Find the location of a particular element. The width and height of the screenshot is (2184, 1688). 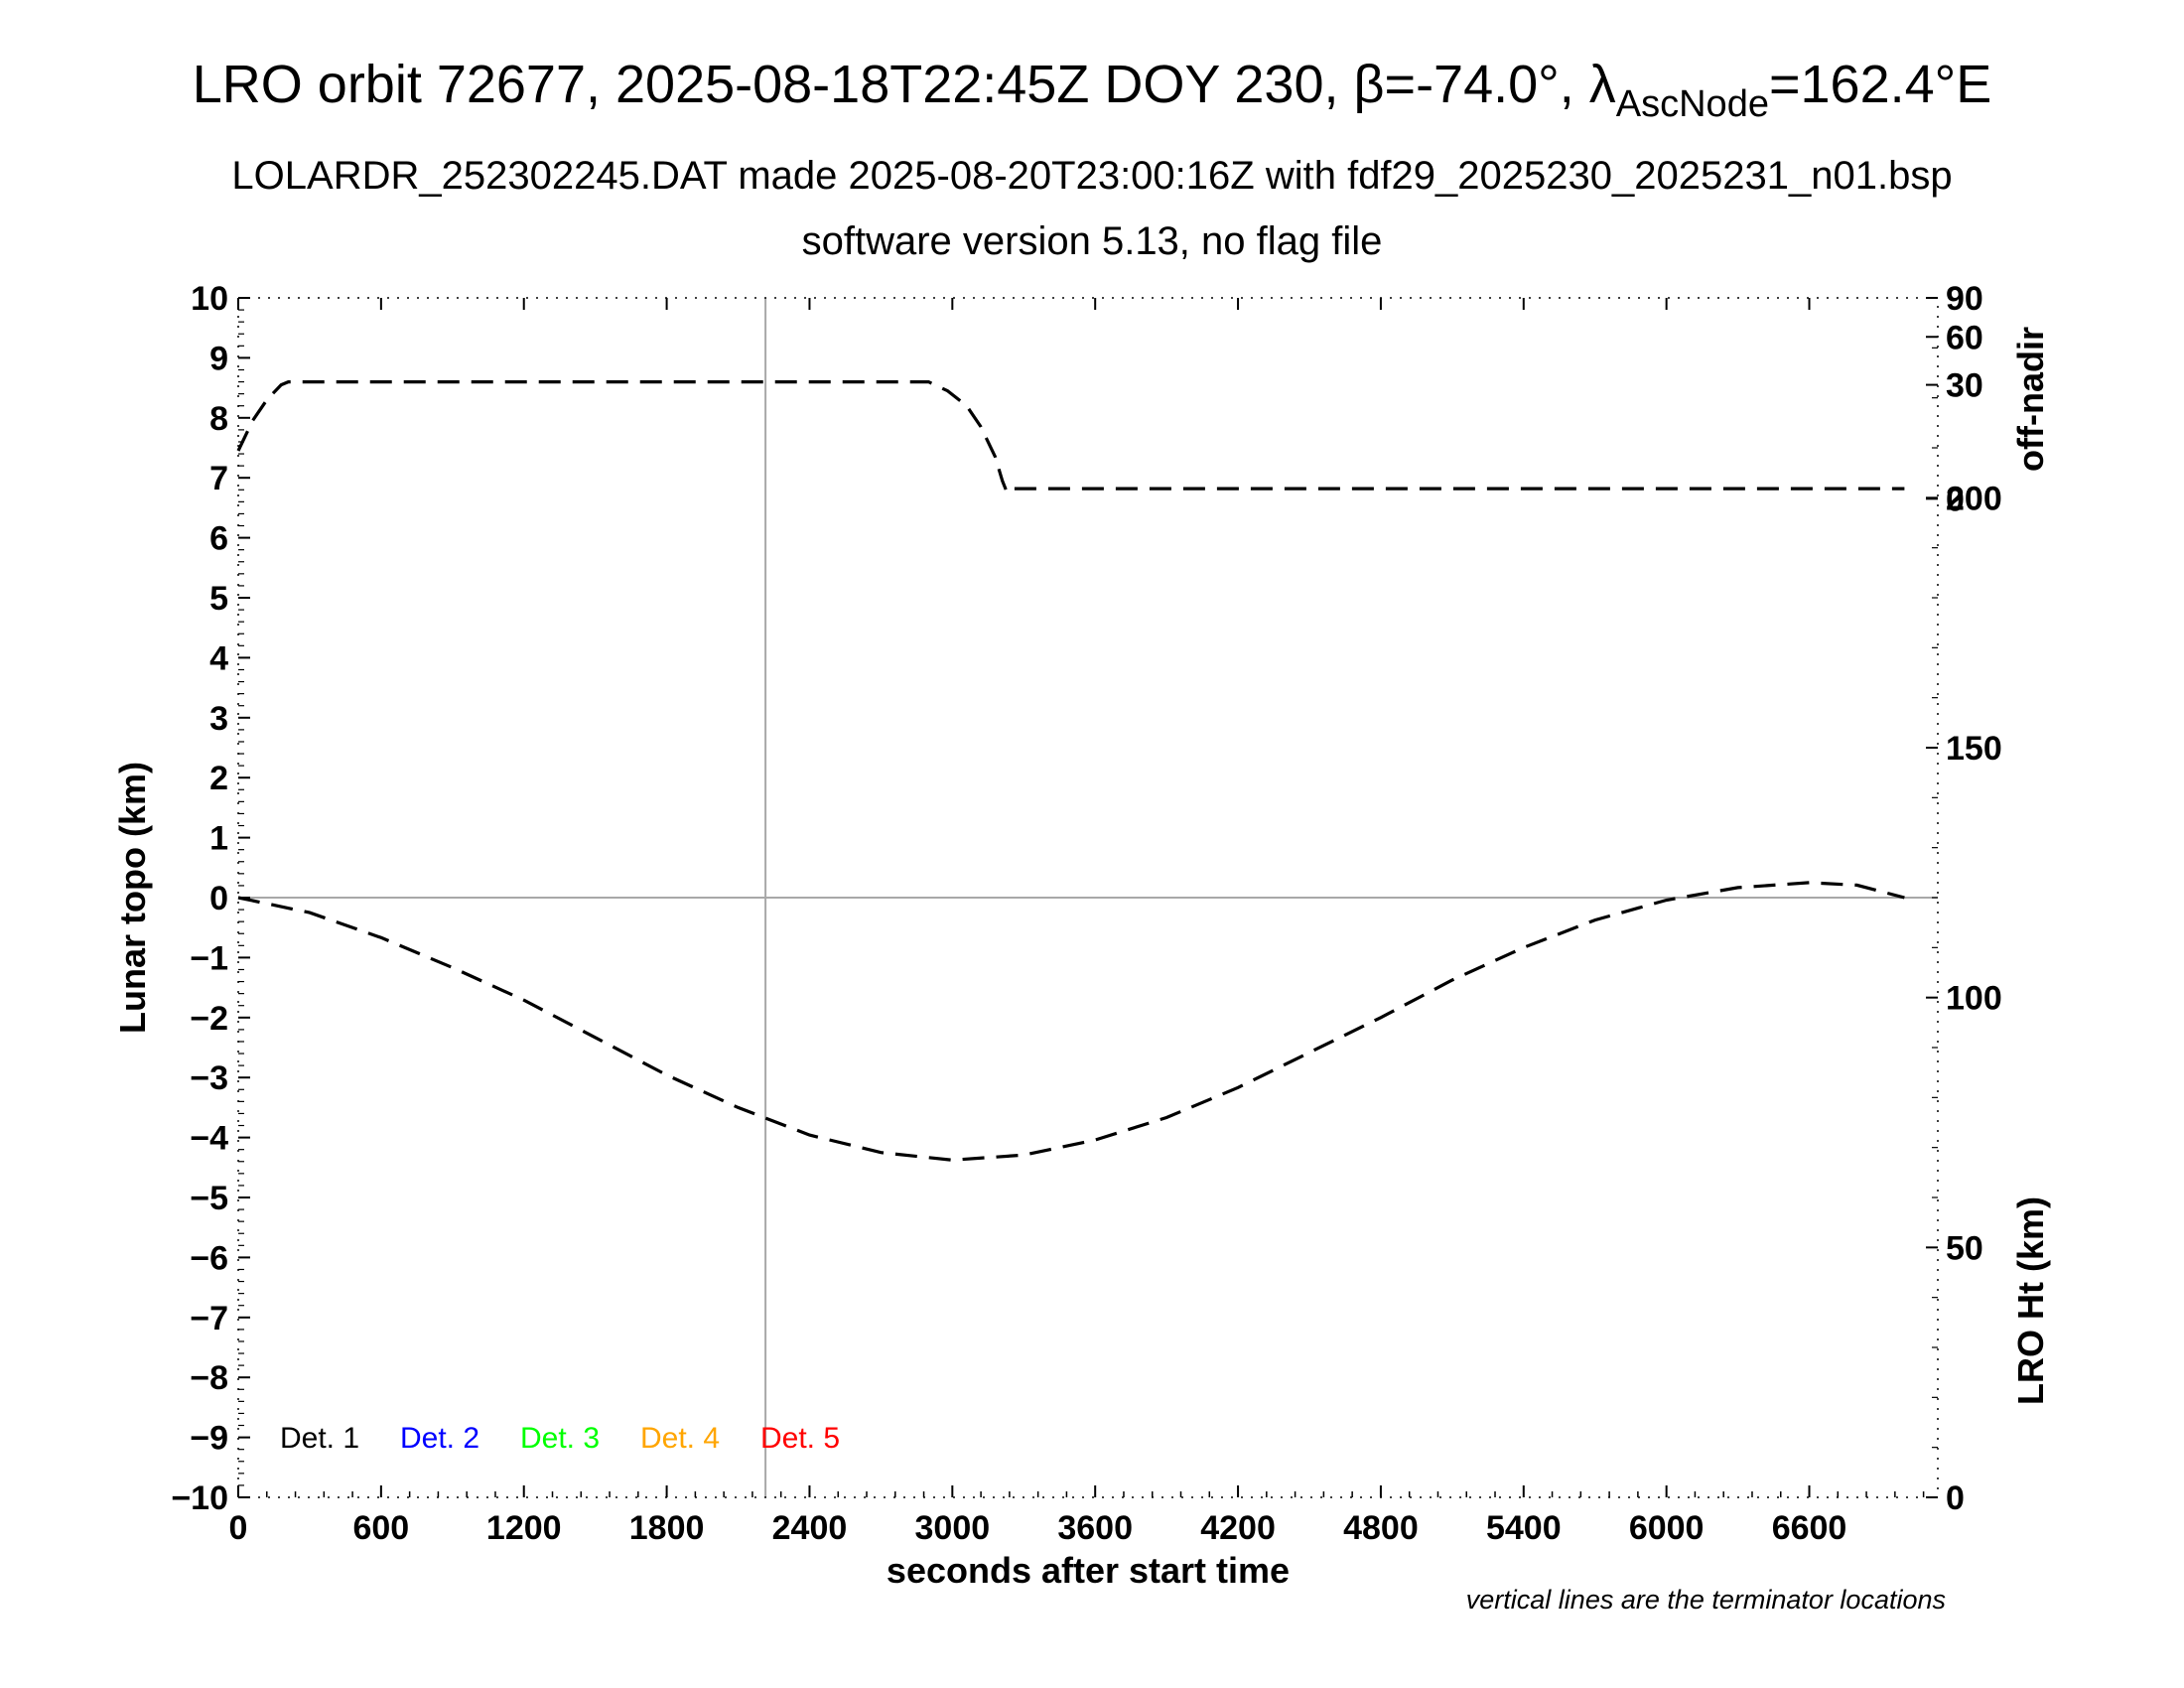

title-tail: =162.4°E is located at coordinates (1880, 84).